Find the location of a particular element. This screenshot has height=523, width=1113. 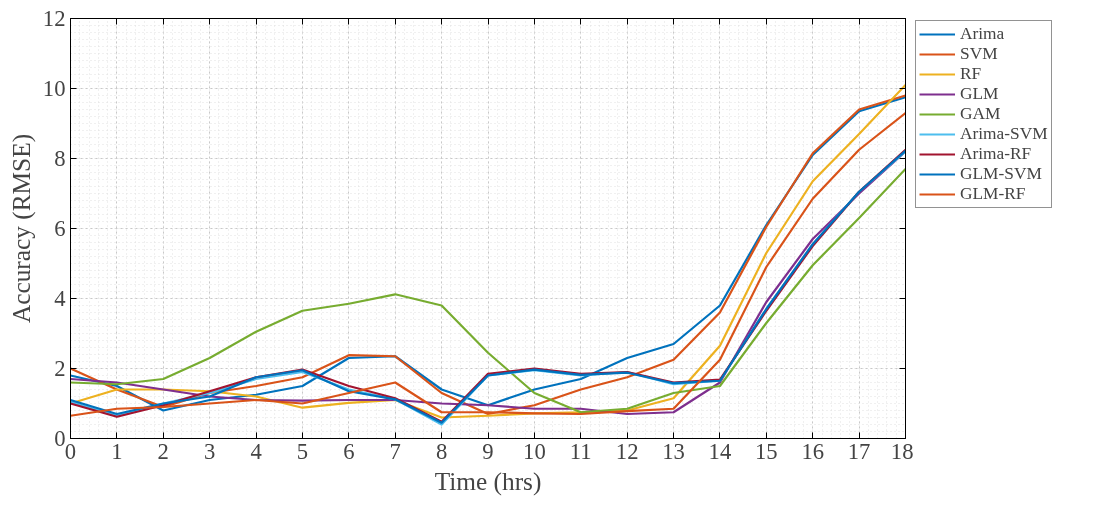

x-tick-label: 12 is located at coordinates (627, 451).